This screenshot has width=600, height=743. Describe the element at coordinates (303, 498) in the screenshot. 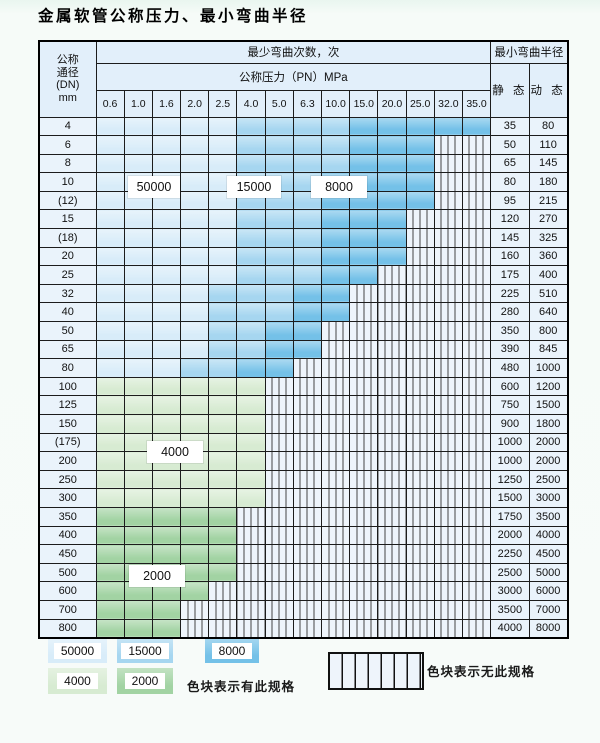

I see `table-row: 300 1500 3000` at that location.